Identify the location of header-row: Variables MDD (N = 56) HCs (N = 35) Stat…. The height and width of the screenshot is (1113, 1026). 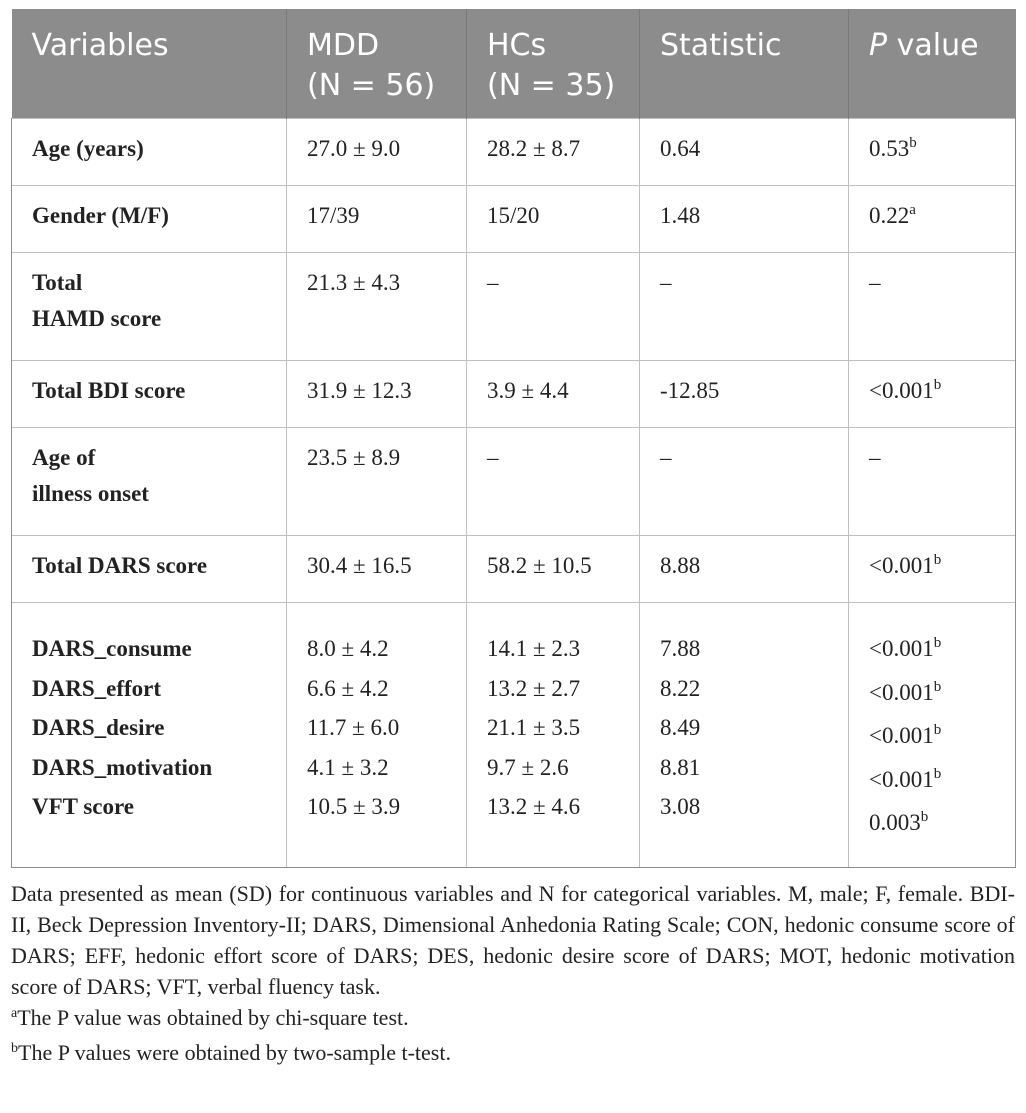
(513, 64).